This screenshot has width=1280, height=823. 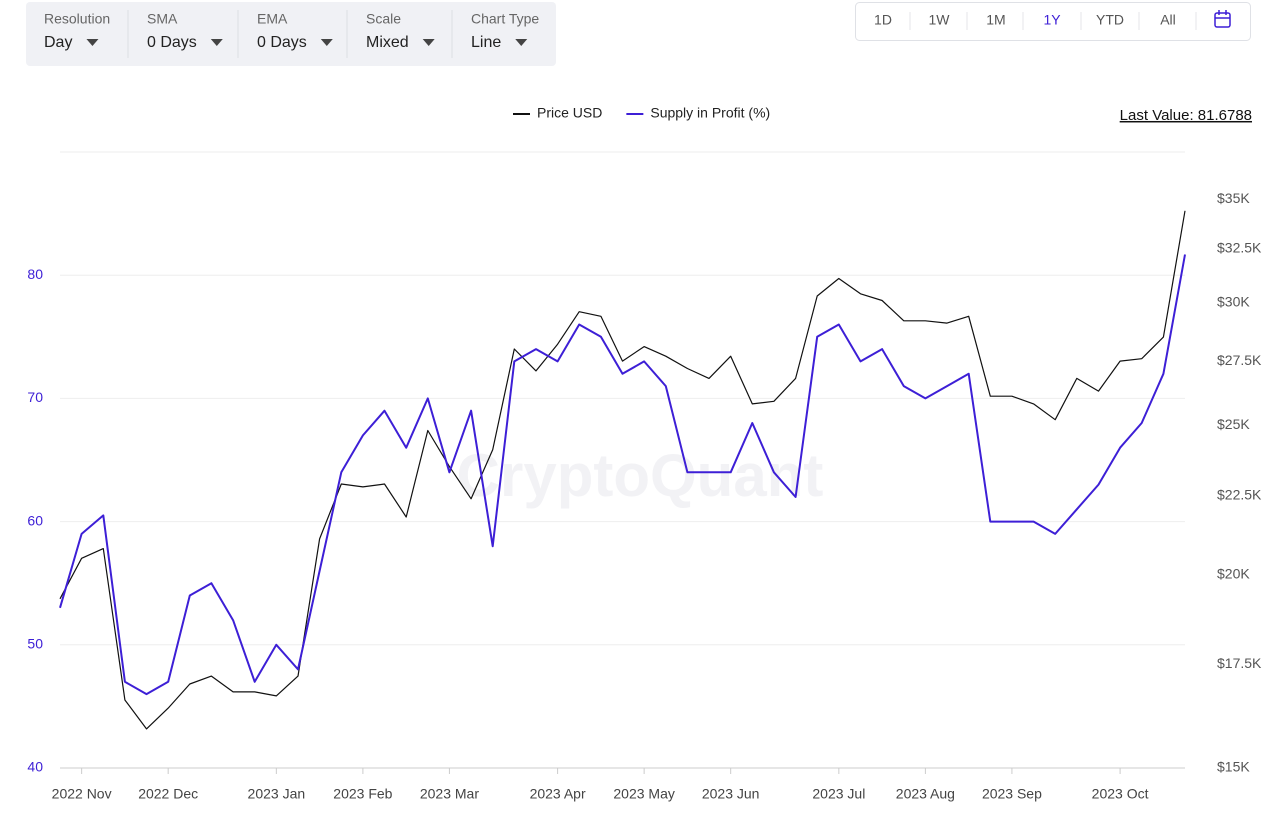 What do you see at coordinates (82, 794) in the screenshot?
I see `x-tick-label: 2022 Nov` at bounding box center [82, 794].